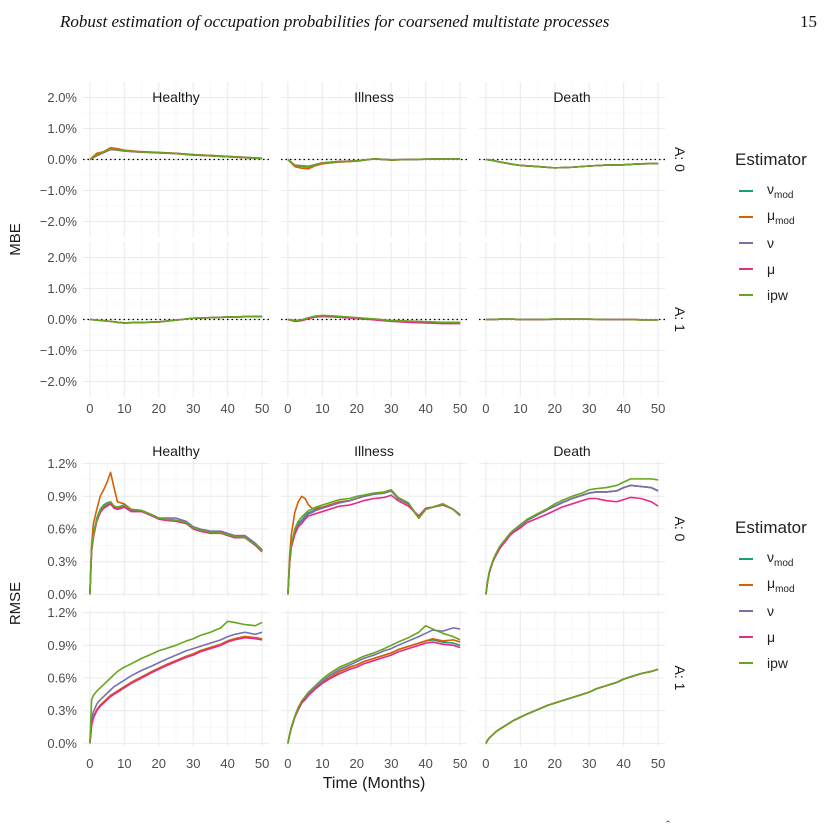 The width and height of the screenshot is (839, 834). What do you see at coordinates (175, 97) in the screenshot?
I see `facet-column-label-healthy: Healthy` at bounding box center [175, 97].